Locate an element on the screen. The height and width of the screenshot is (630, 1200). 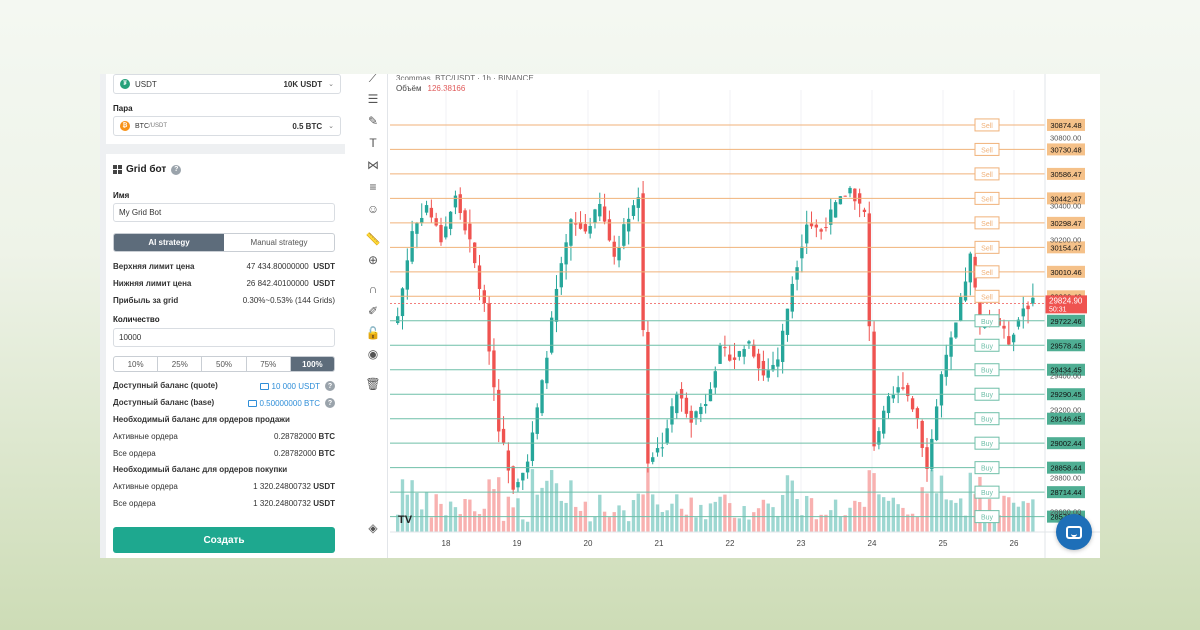
quantity-input: 10000 is located at coordinates (224, 337).